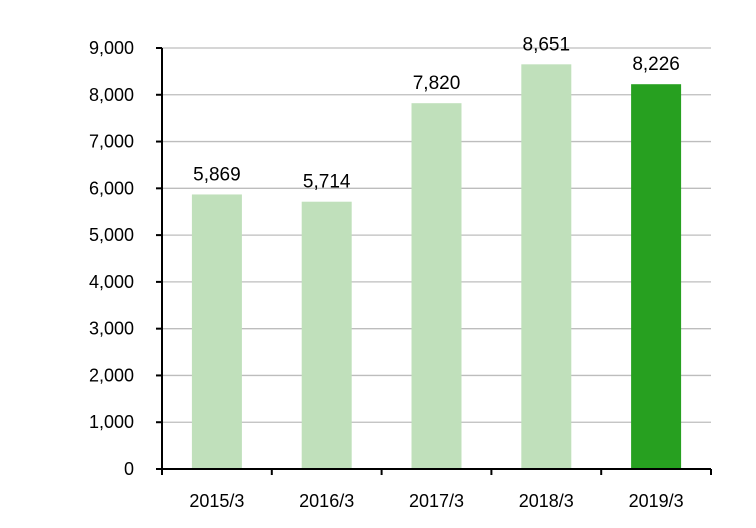 The image size is (756, 528). I want to click on y-tick-label: 9,000, so click(111, 48).